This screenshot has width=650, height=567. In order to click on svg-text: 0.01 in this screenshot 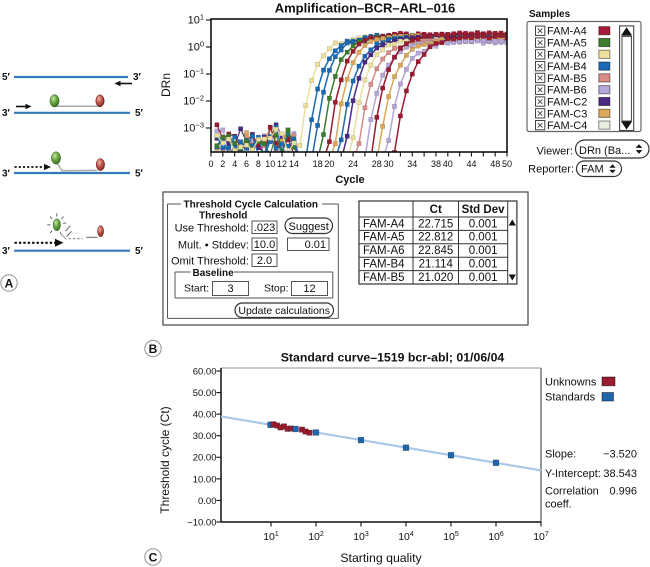, I will do `click(315, 245)`.